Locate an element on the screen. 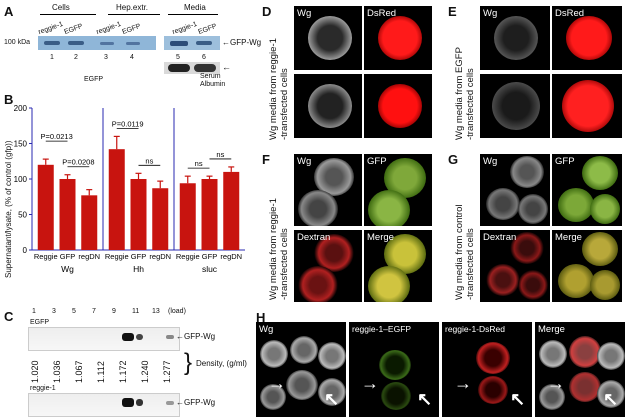  panel-d-side-label: Wg media from reggie-1 -transfected cells is located at coordinates (279, 89).